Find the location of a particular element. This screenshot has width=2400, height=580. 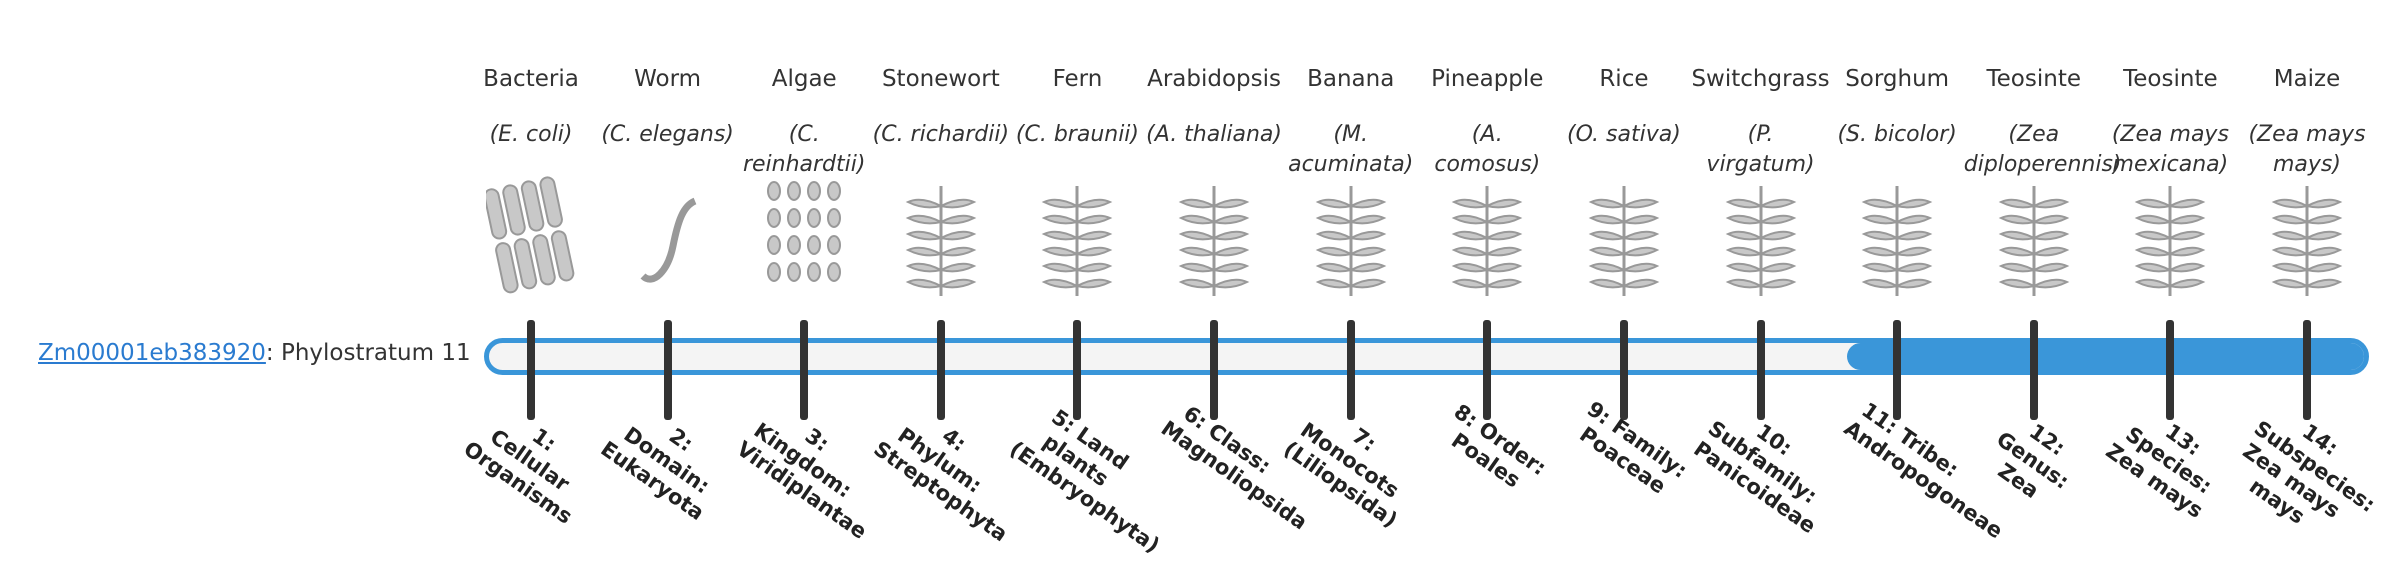

organism-species: (M. acuminata) is located at coordinates (1351, 149).